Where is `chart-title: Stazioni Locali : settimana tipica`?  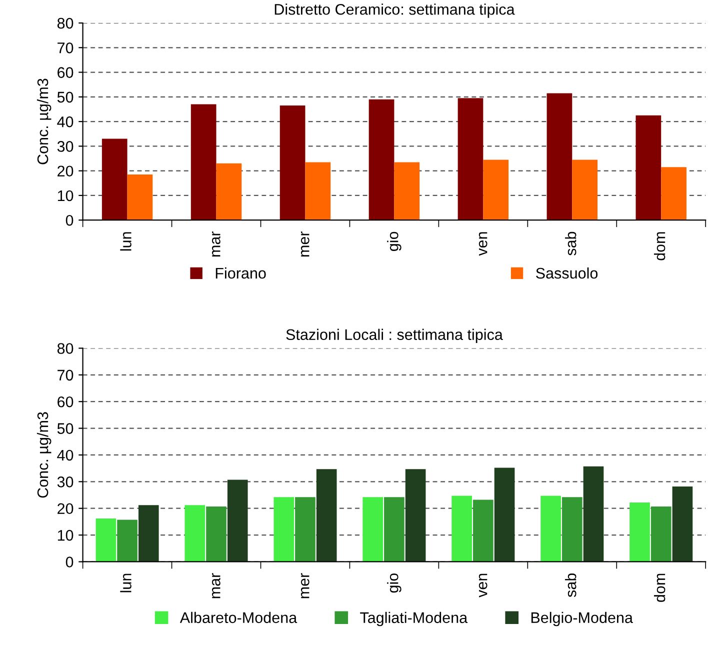
chart-title: Stazioni Locali : settimana tipica is located at coordinates (394, 336).